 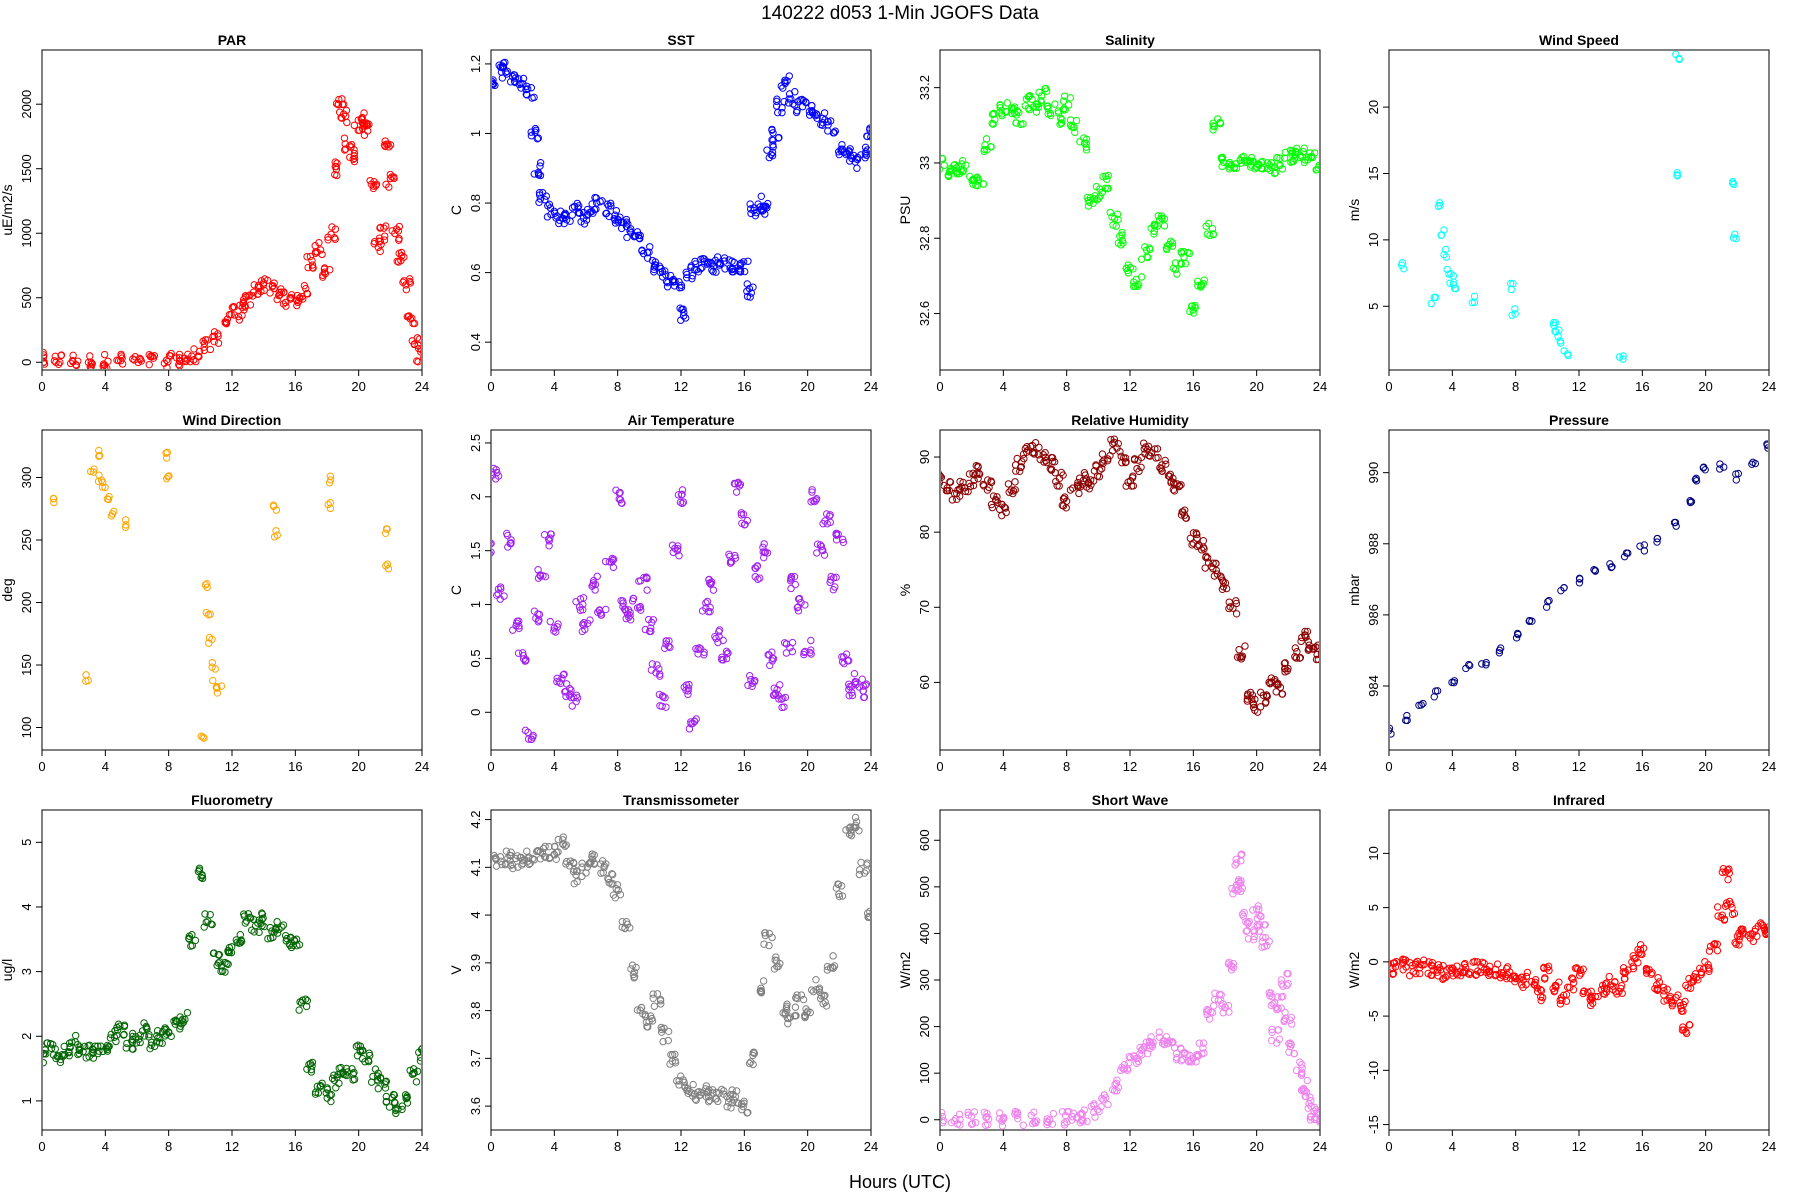 I want to click on y-tick-label: 250, so click(x=26, y=540).